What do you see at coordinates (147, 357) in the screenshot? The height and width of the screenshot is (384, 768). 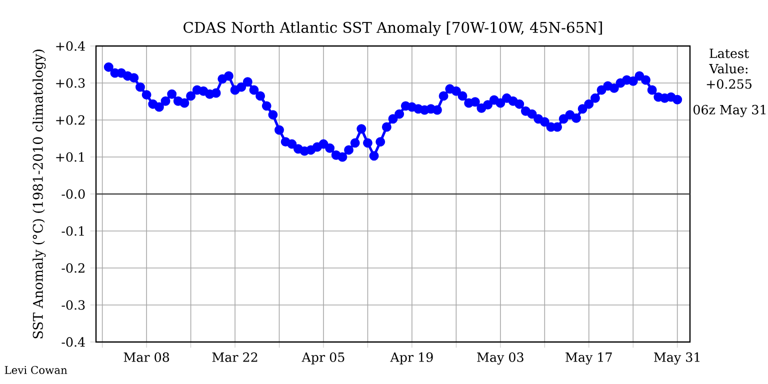 I see `x-tick-label: Mar 08` at bounding box center [147, 357].